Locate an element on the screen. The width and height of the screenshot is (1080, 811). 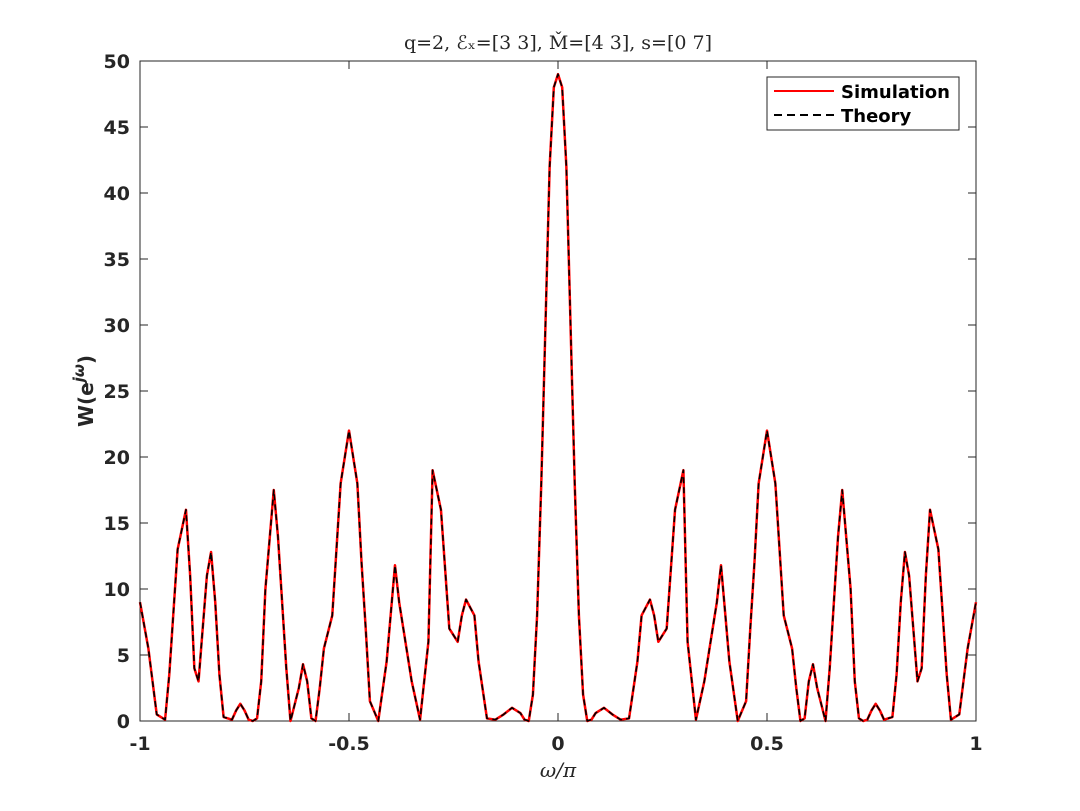
y-tick-label: 5 is located at coordinates (123, 656).